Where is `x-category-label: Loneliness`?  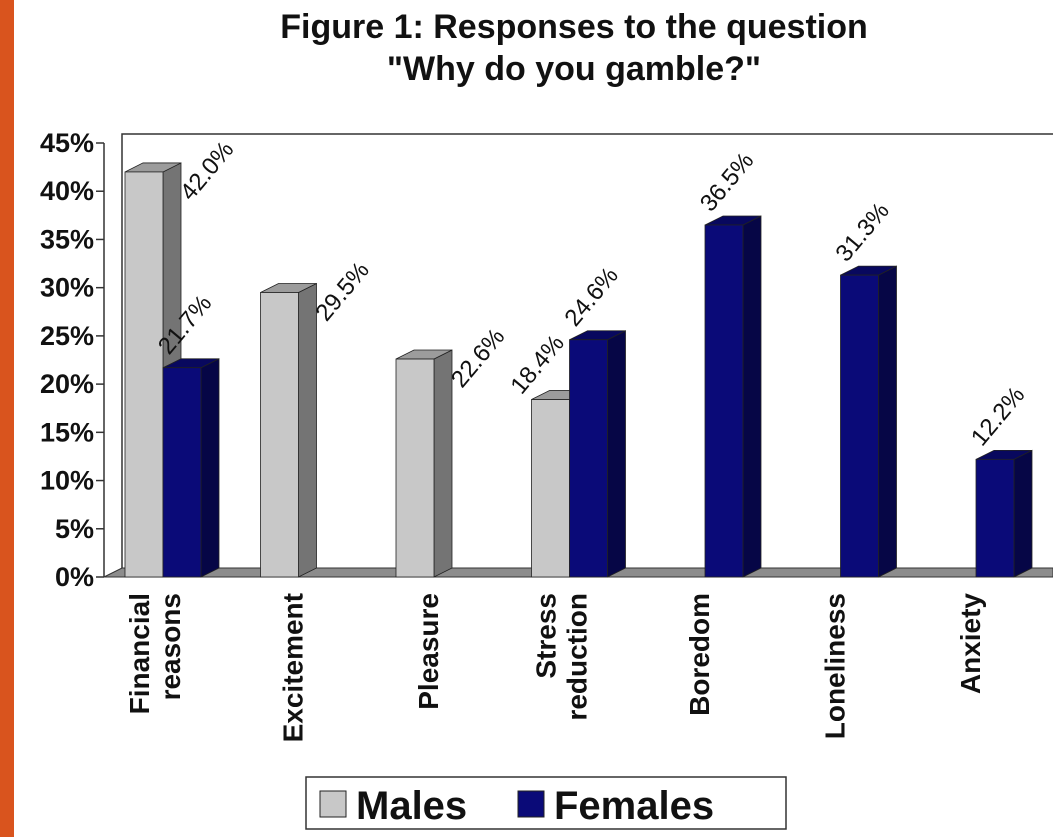 x-category-label: Loneliness is located at coordinates (835, 666).